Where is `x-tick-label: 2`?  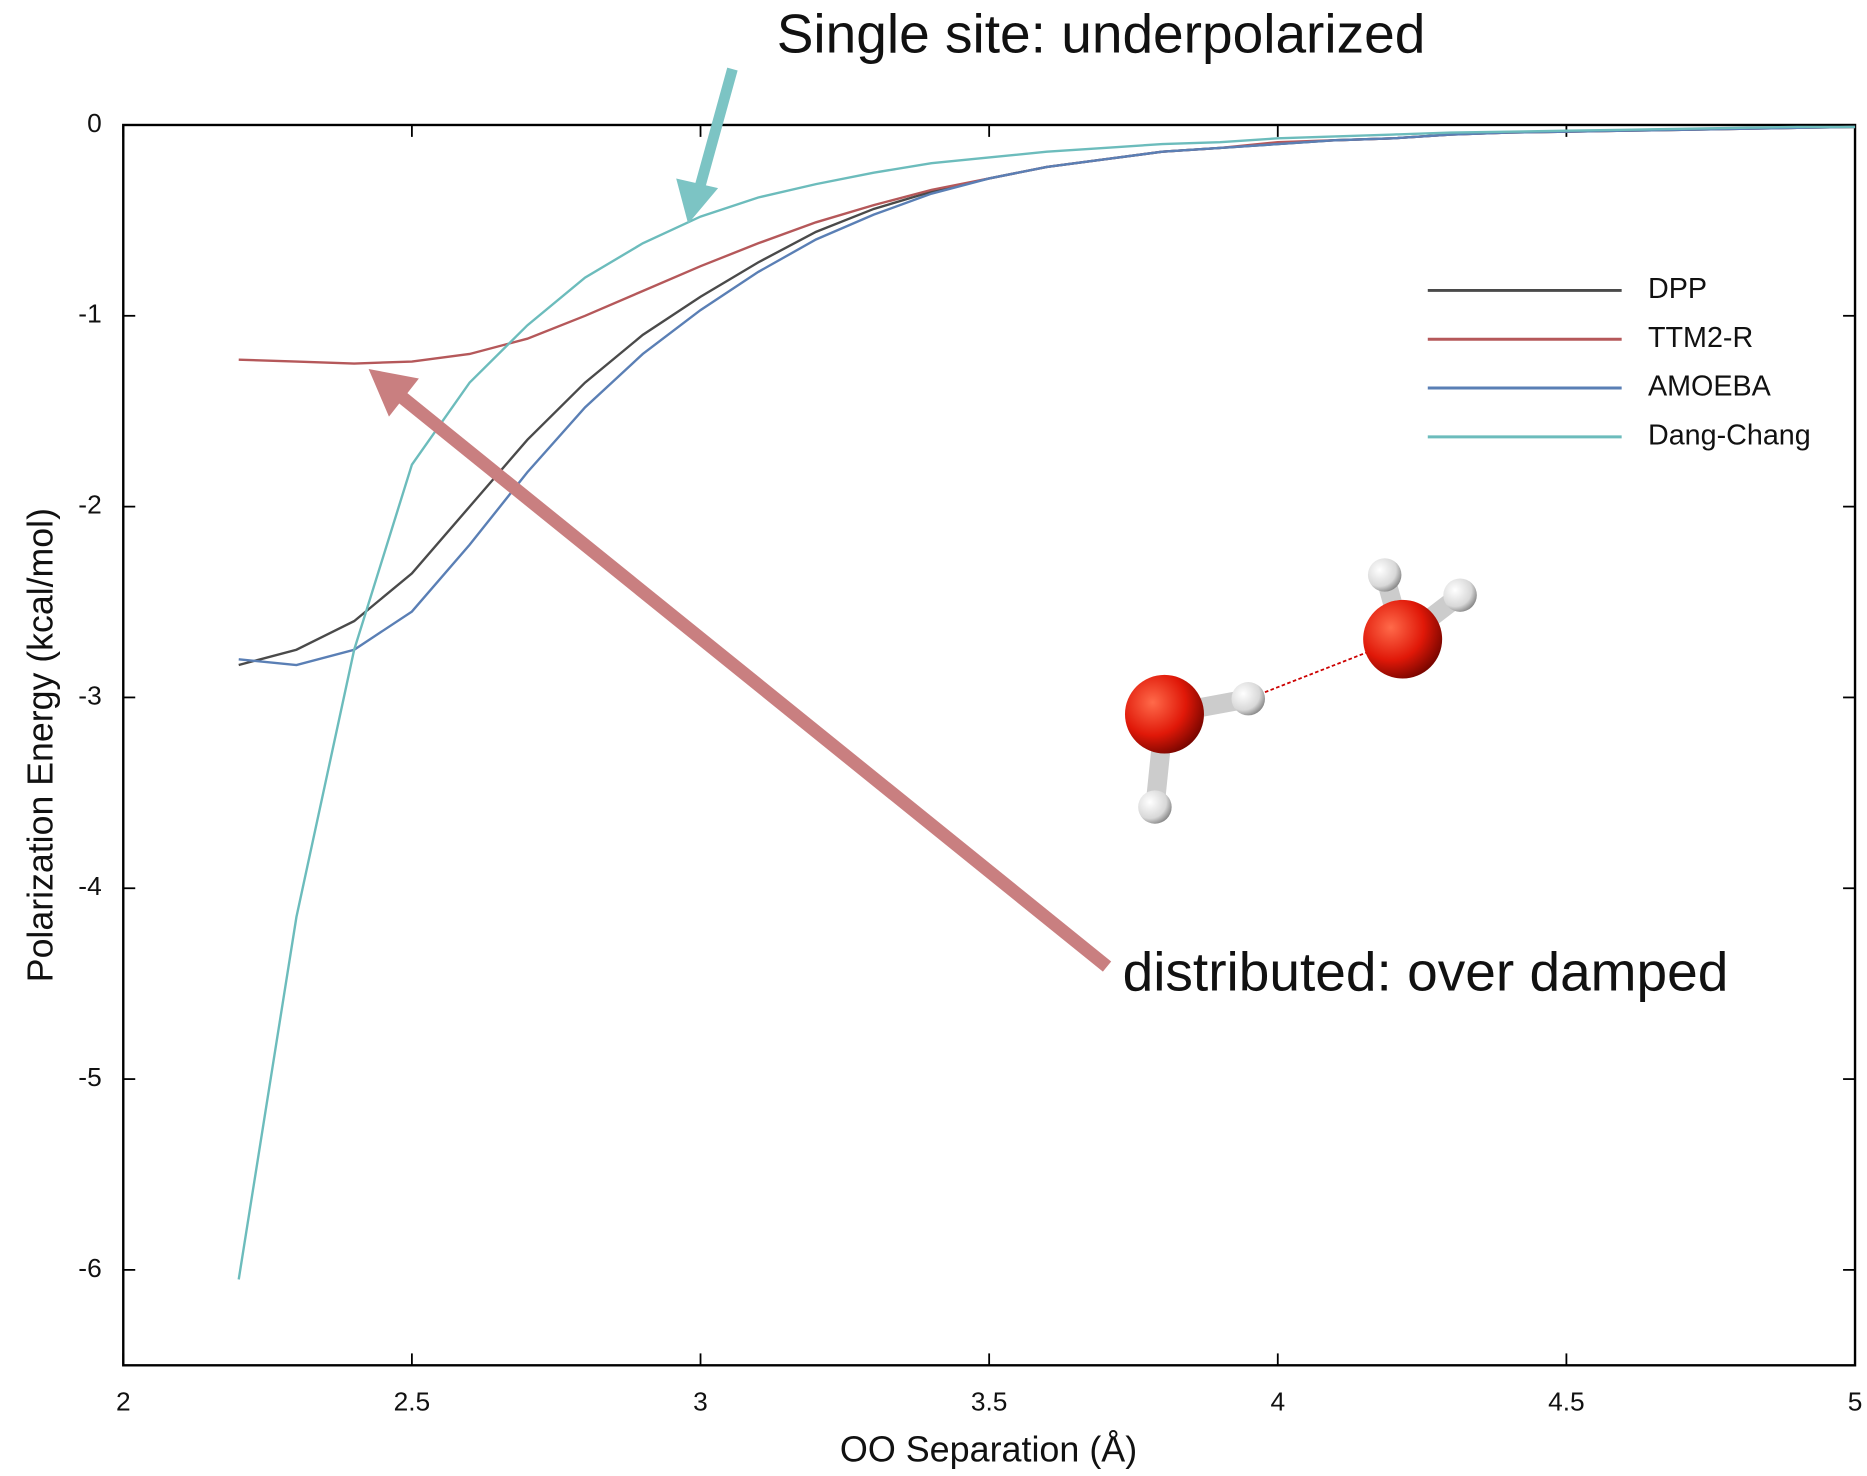 x-tick-label: 2 is located at coordinates (123, 1401).